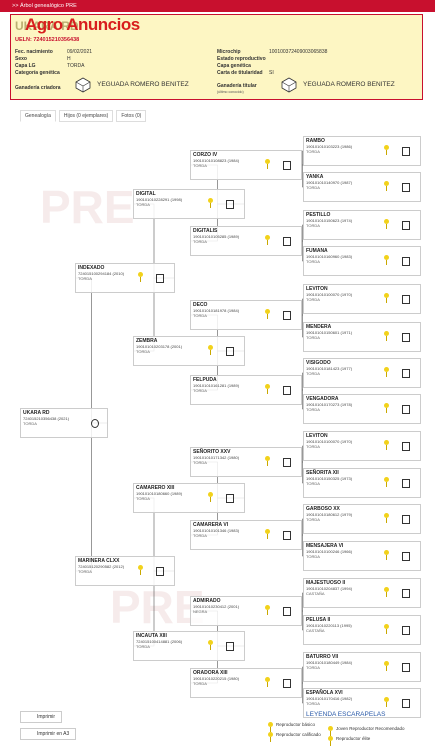  What do you see at coordinates (200, 305) in the screenshot?
I see `node-name: DECO` at bounding box center [200, 305].